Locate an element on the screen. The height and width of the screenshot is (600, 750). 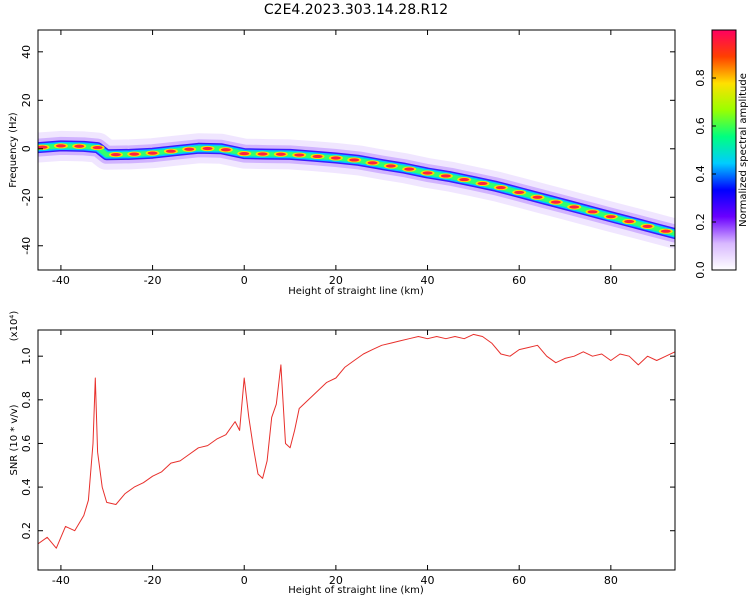
colorbar-label: Normalized spectral amplitude is located at coordinates (743, 150).